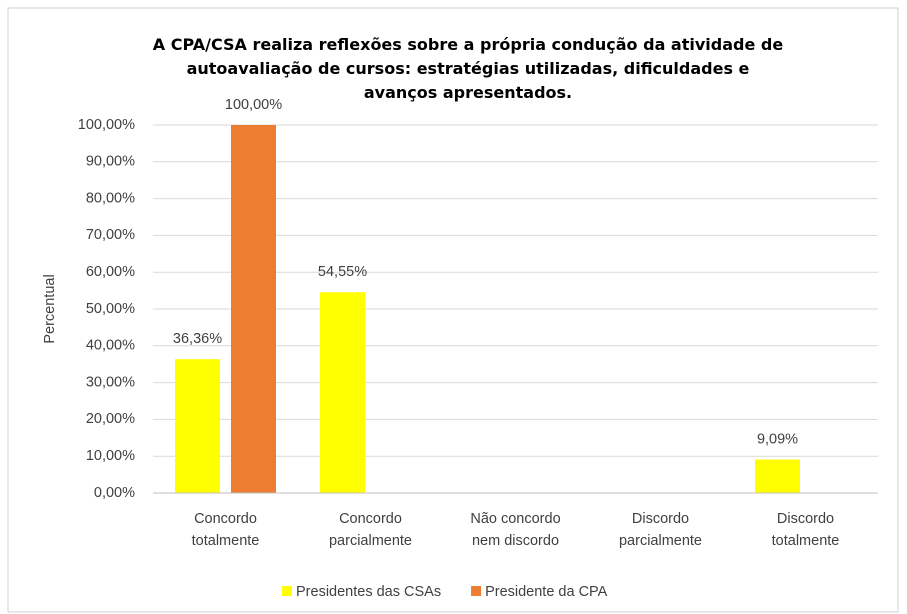  Describe the element at coordinates (253, 105) in the screenshot. I see `data-label: 100,00%` at that location.